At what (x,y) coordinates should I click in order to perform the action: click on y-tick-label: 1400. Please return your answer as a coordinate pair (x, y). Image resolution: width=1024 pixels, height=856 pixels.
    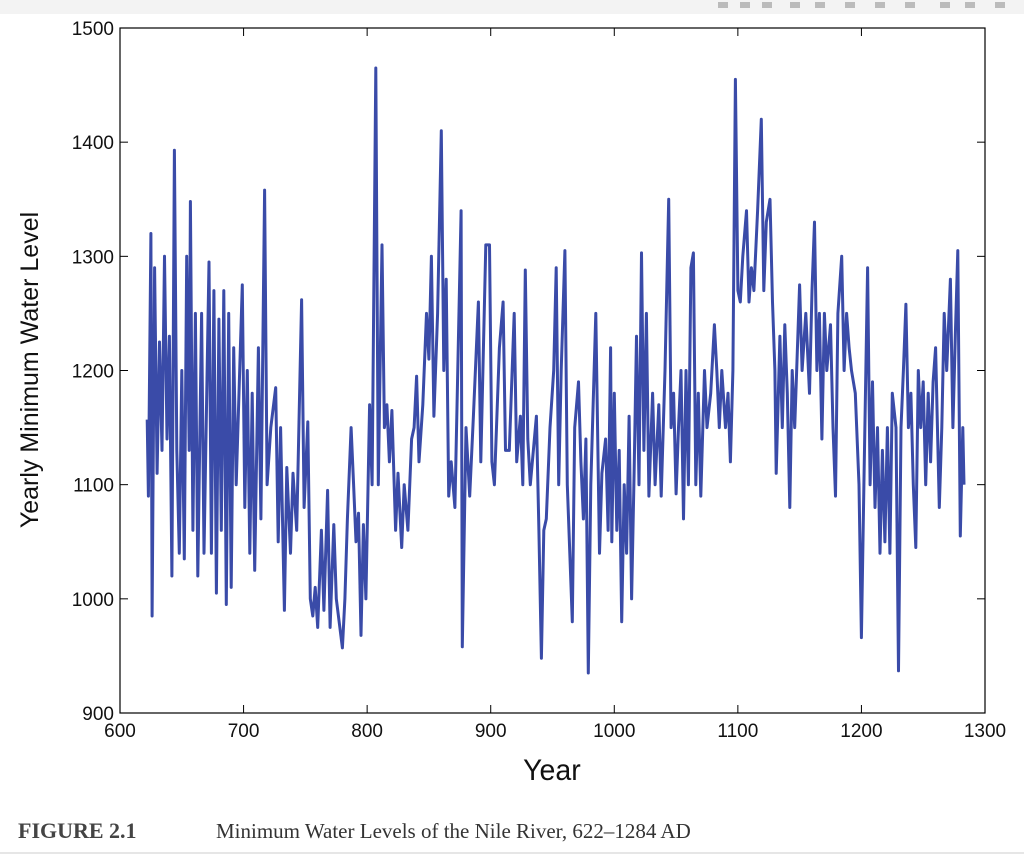
    Looking at the image, I should click on (93, 143).